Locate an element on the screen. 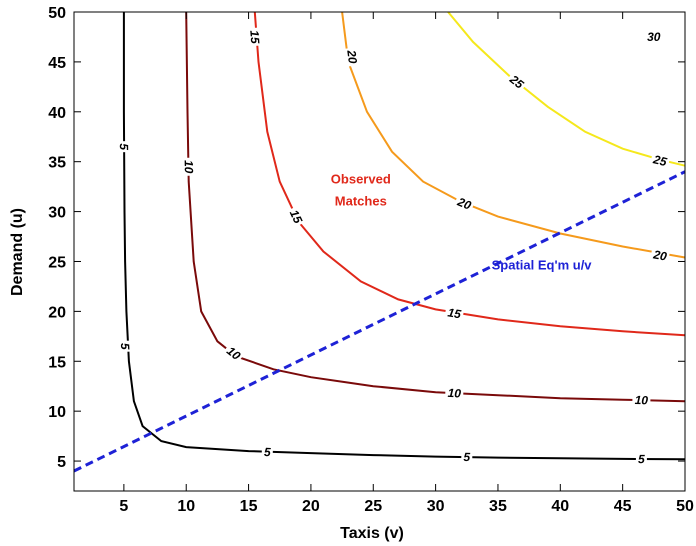  x-tick-label: 25 is located at coordinates (373, 506).